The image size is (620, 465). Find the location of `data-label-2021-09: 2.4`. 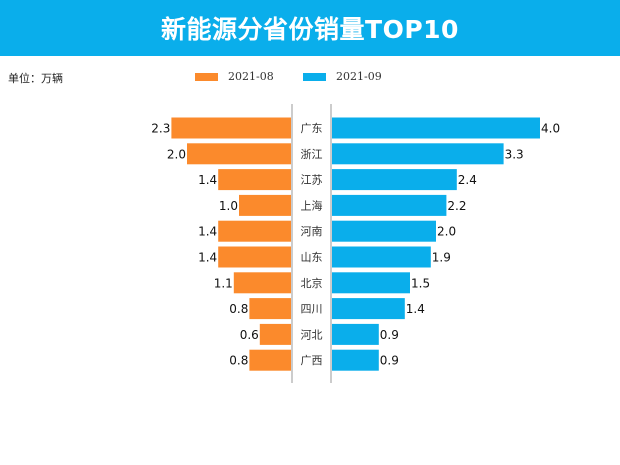

data-label-2021-09: 2.4 is located at coordinates (467, 180).